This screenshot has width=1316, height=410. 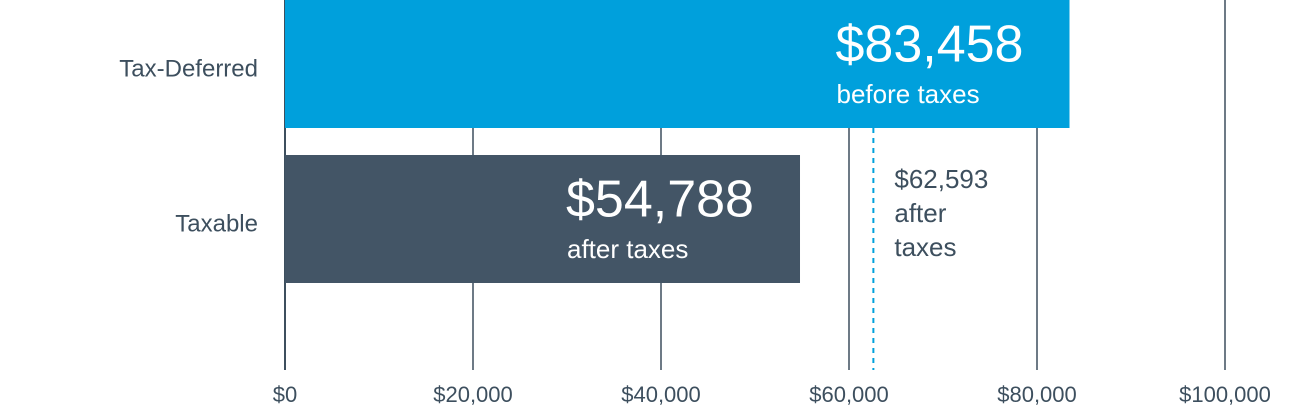 What do you see at coordinates (1225, 394) in the screenshot?
I see `x-tick-label: $100,000` at bounding box center [1225, 394].